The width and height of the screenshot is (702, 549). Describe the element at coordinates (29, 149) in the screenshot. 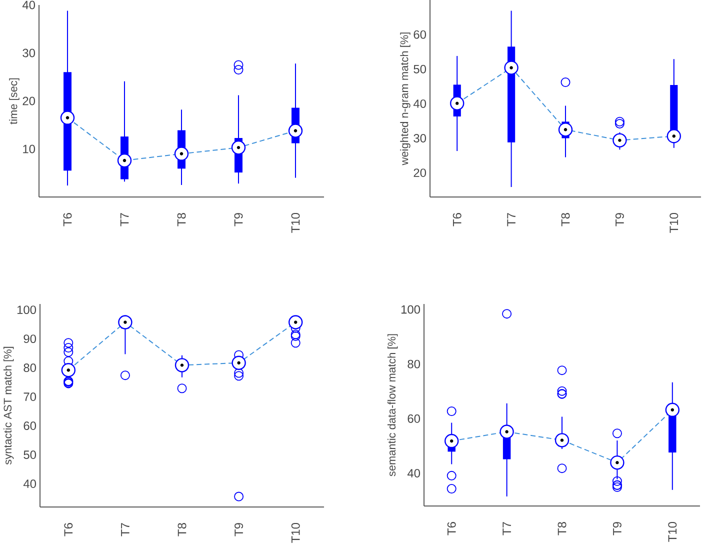

I see `y-tick-label: 10` at that location.